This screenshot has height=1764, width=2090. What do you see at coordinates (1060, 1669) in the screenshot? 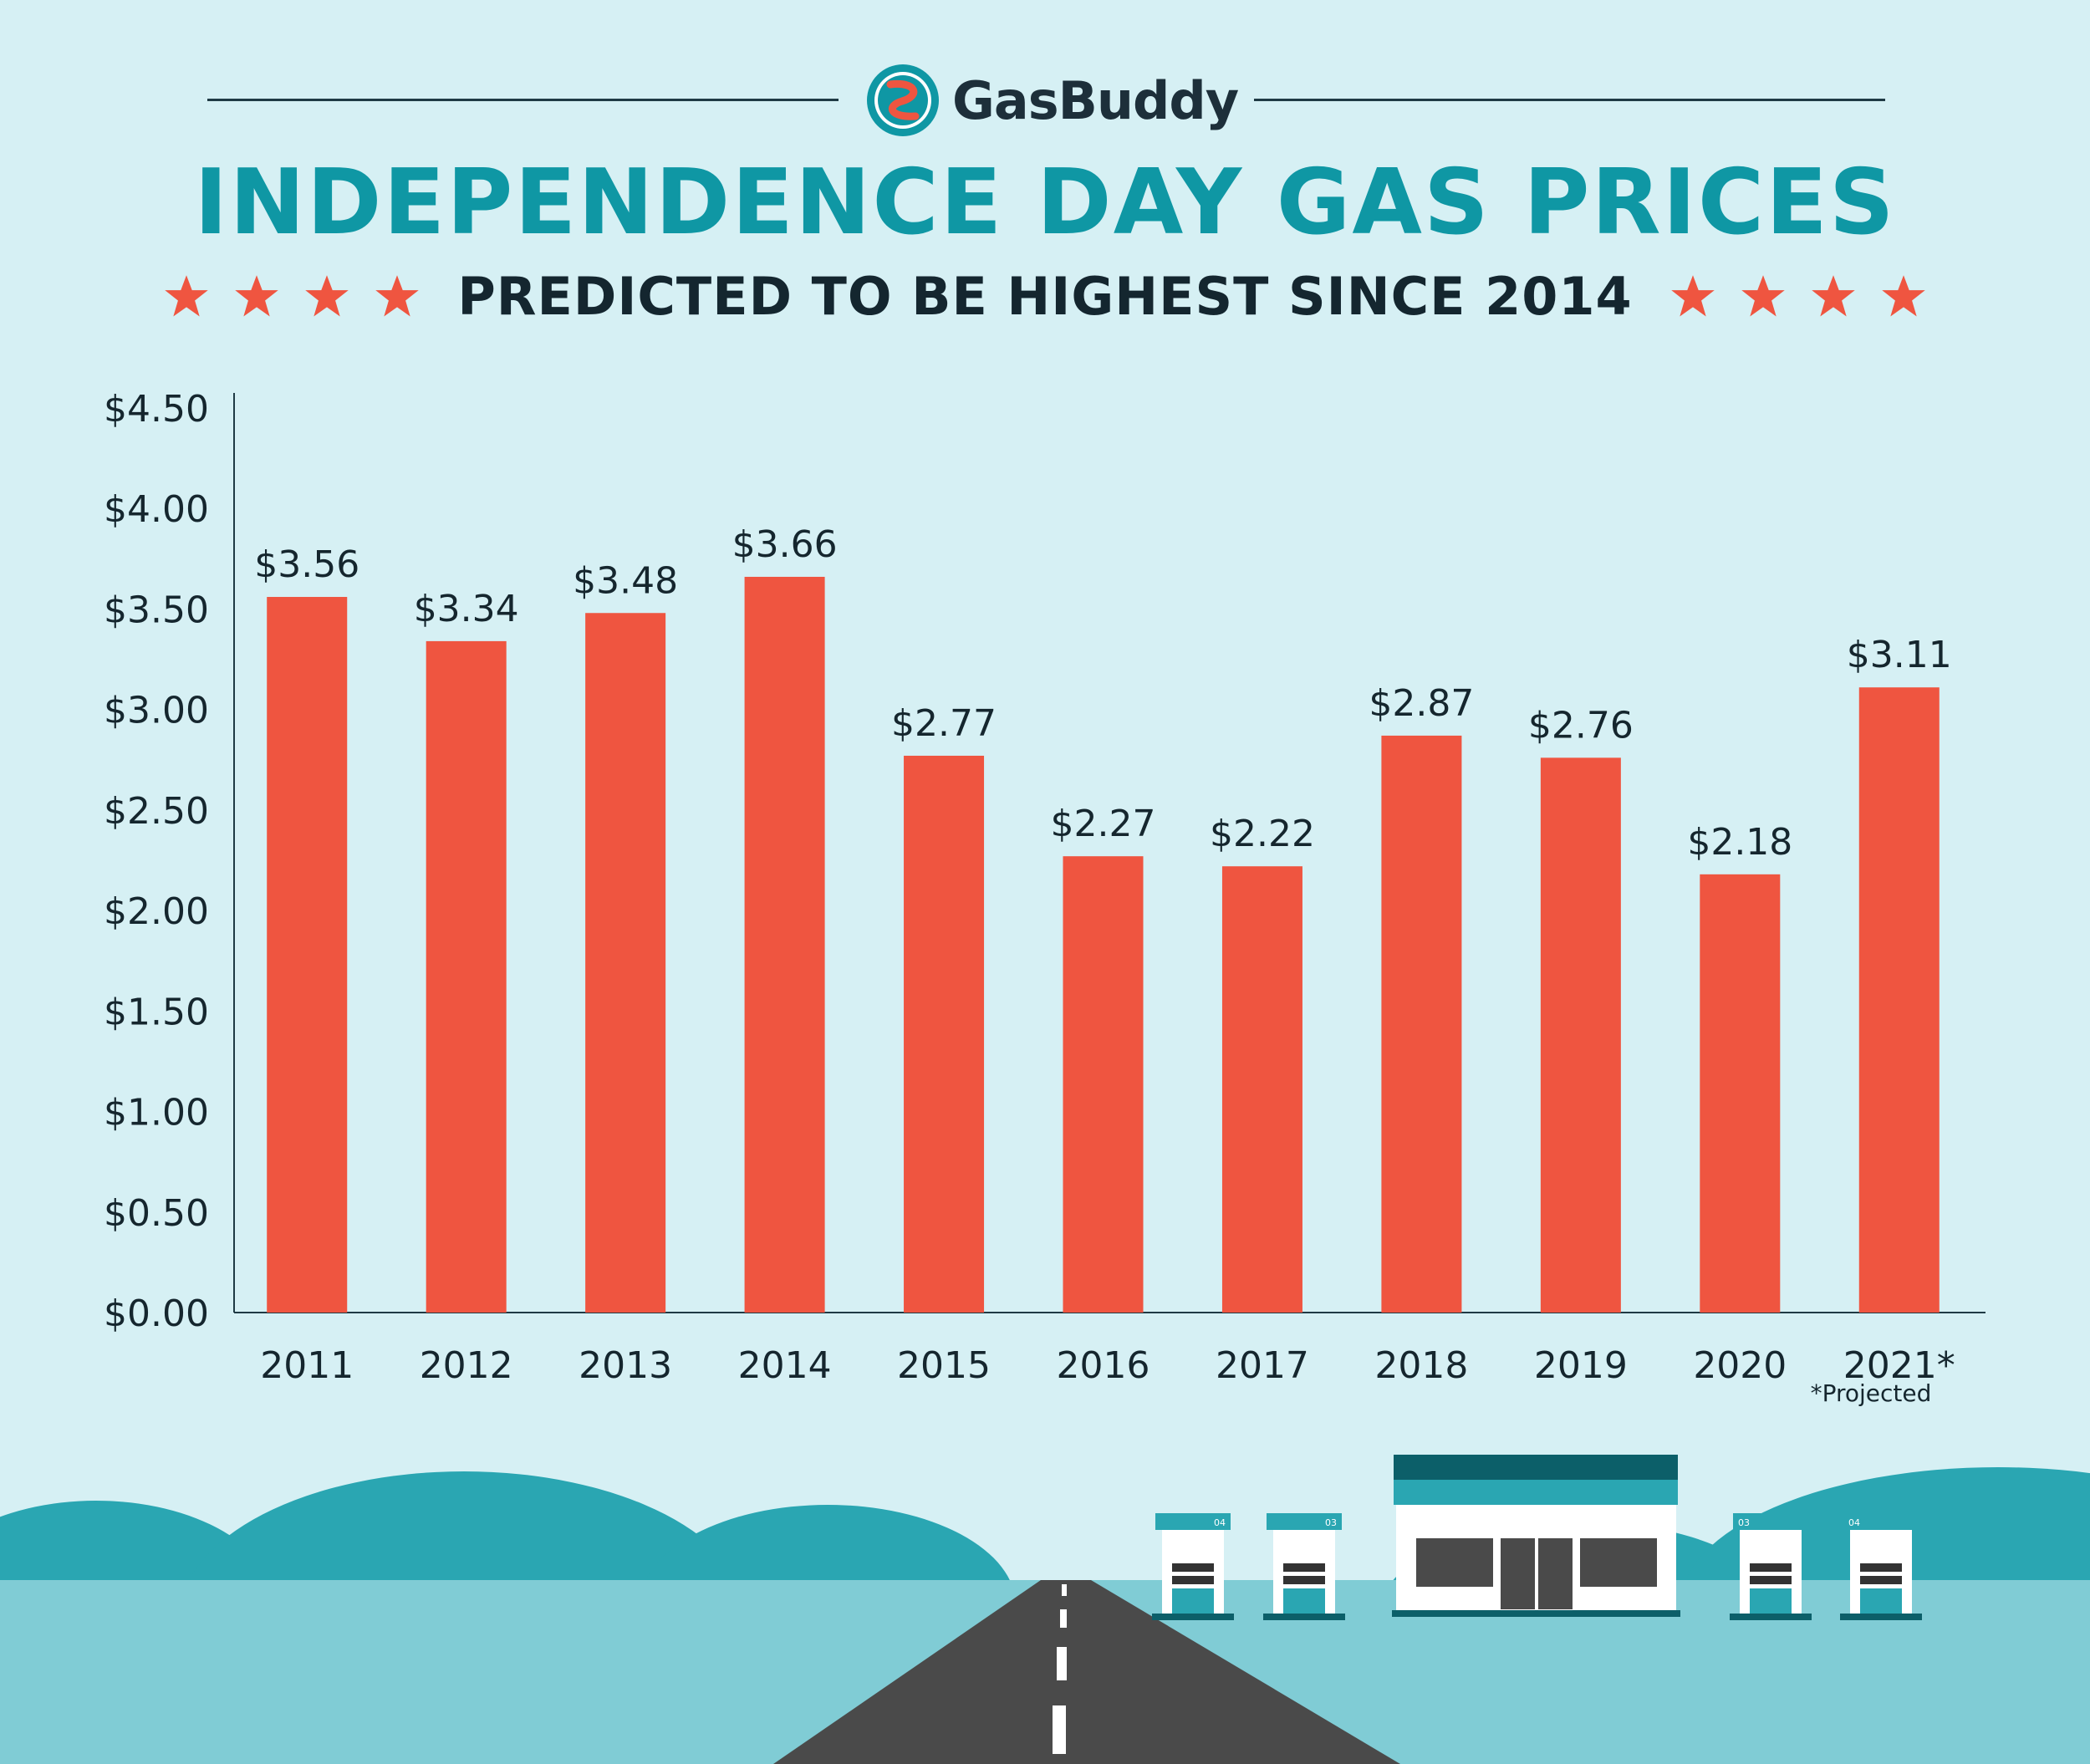
I see `road-markings` at bounding box center [1060, 1669].